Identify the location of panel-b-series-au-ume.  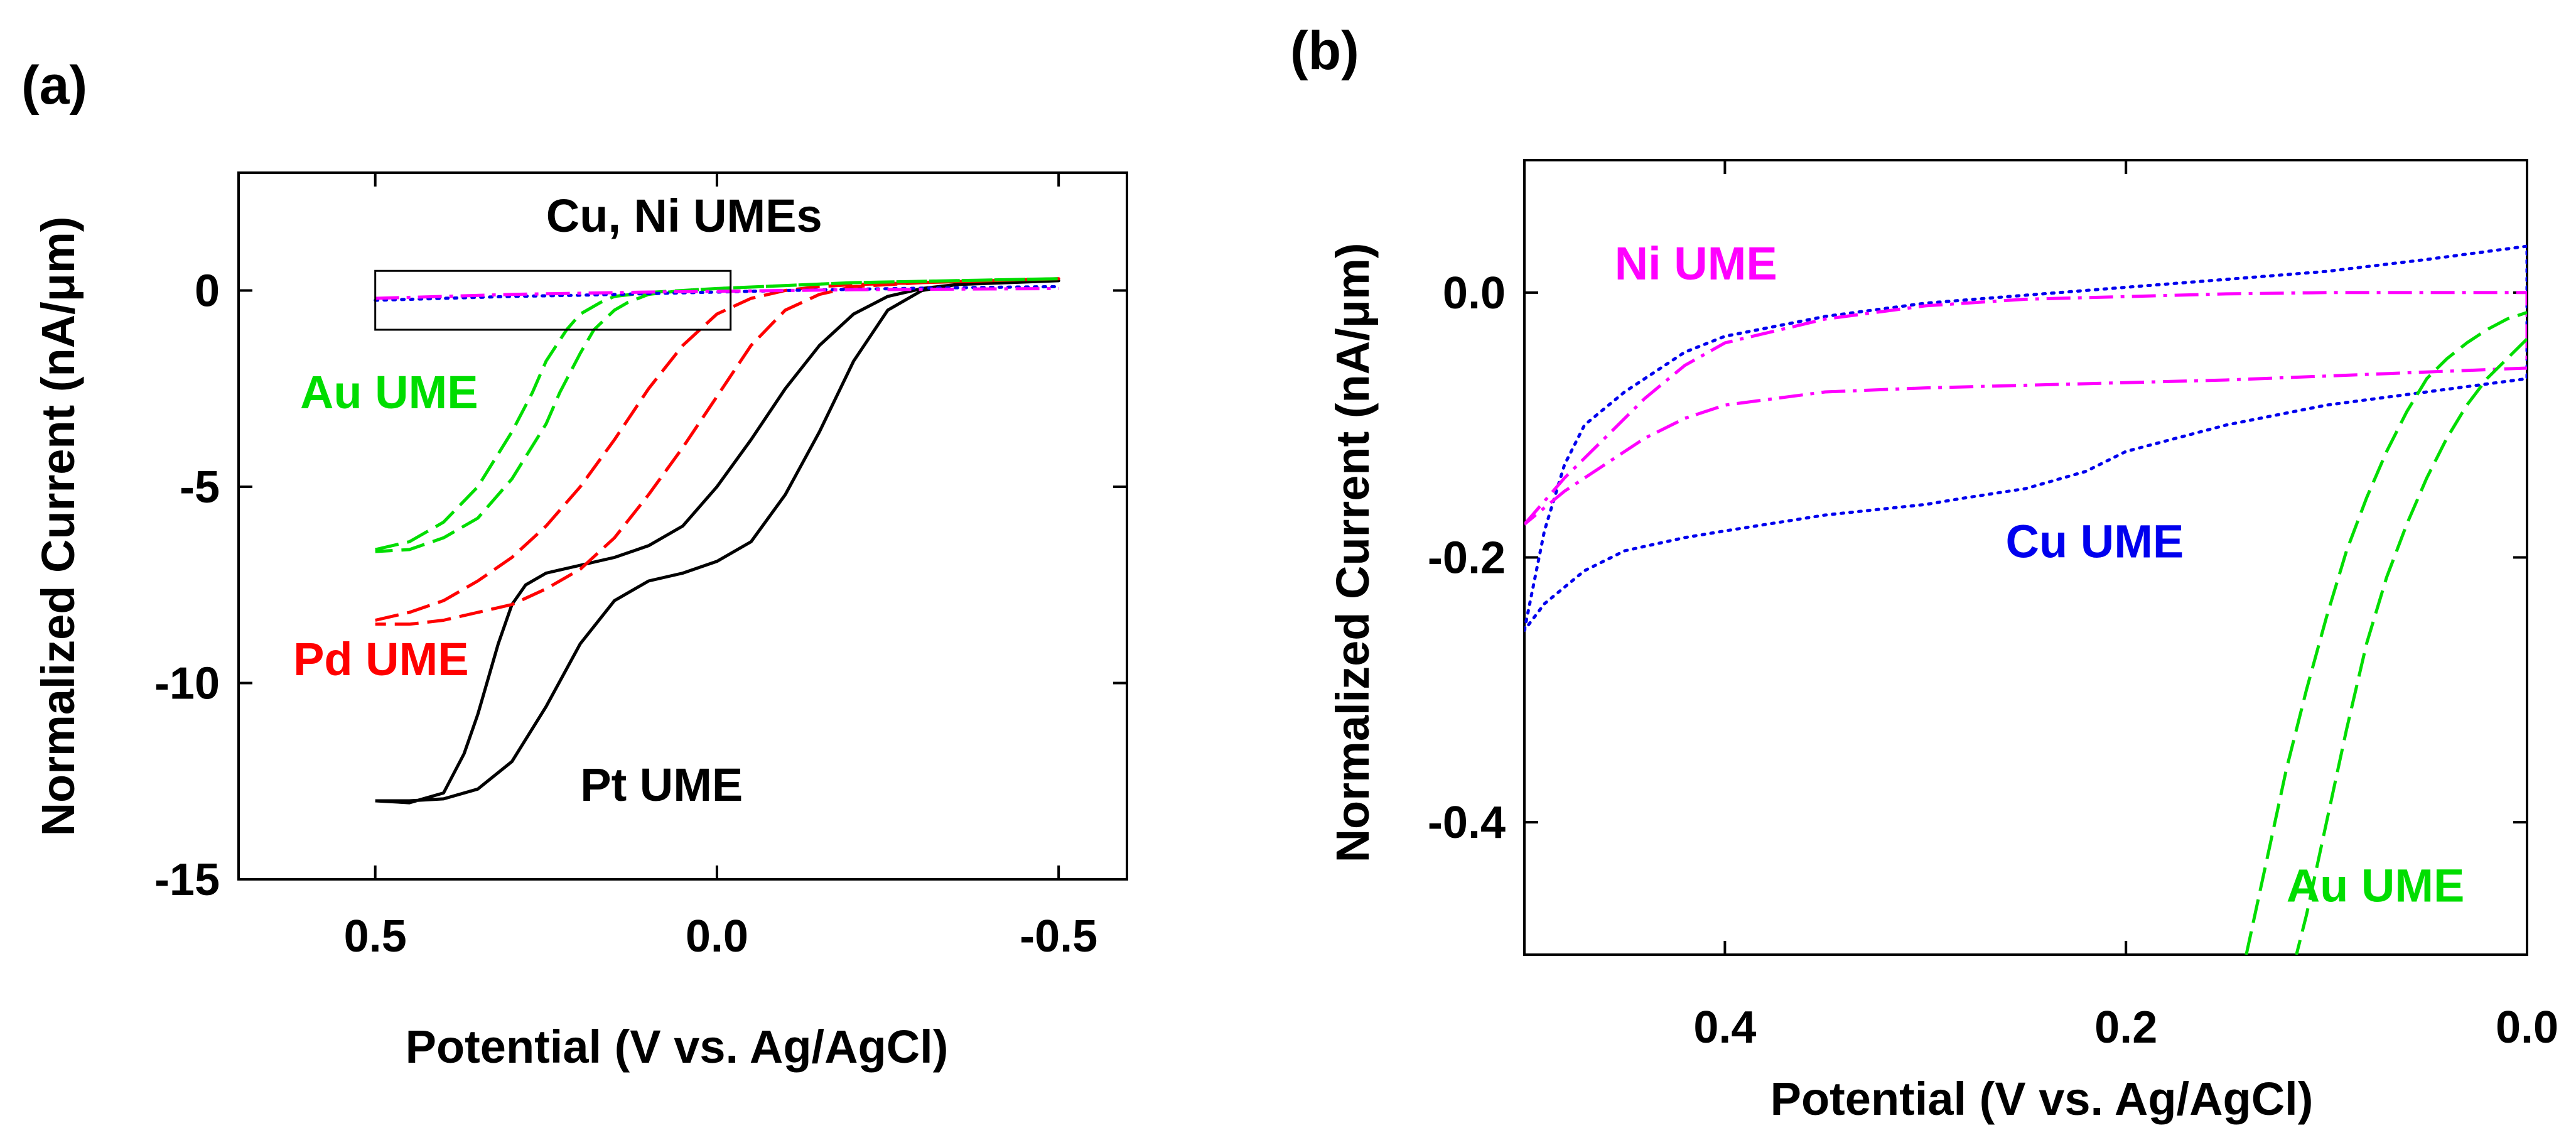
(2386, 633).